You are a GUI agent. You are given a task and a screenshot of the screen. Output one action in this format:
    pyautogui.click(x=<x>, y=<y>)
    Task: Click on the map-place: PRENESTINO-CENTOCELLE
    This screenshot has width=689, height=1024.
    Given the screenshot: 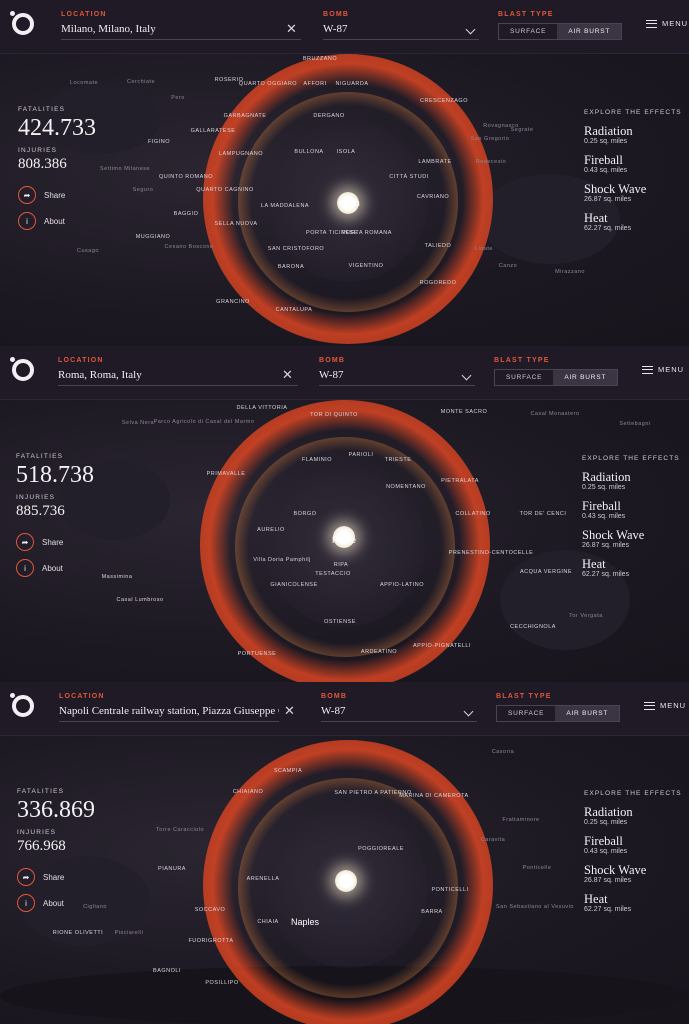 What is the action you would take?
    pyautogui.click(x=491, y=553)
    